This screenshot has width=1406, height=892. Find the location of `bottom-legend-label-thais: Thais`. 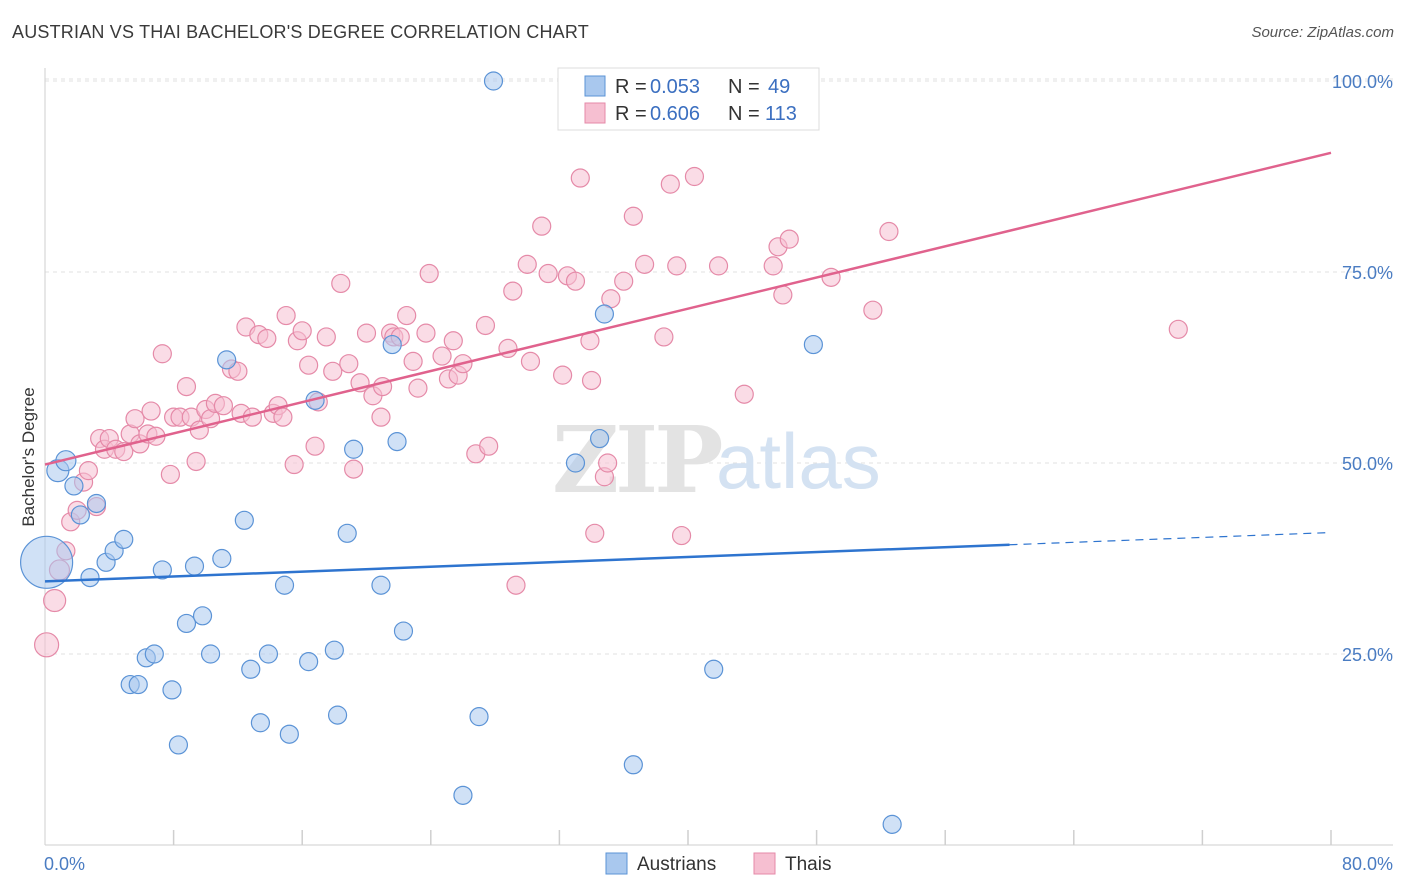

bottom-legend-label-thais: Thais is located at coordinates (808, 864).